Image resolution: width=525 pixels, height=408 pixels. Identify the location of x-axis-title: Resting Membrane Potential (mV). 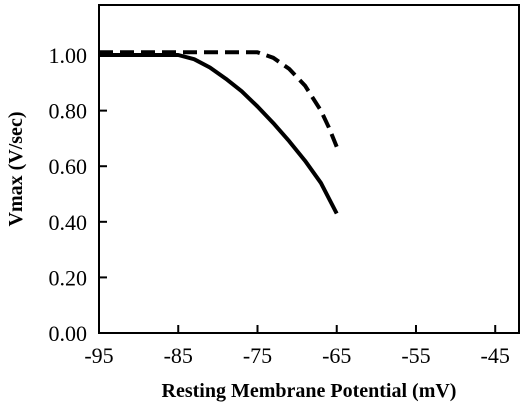
(309, 391).